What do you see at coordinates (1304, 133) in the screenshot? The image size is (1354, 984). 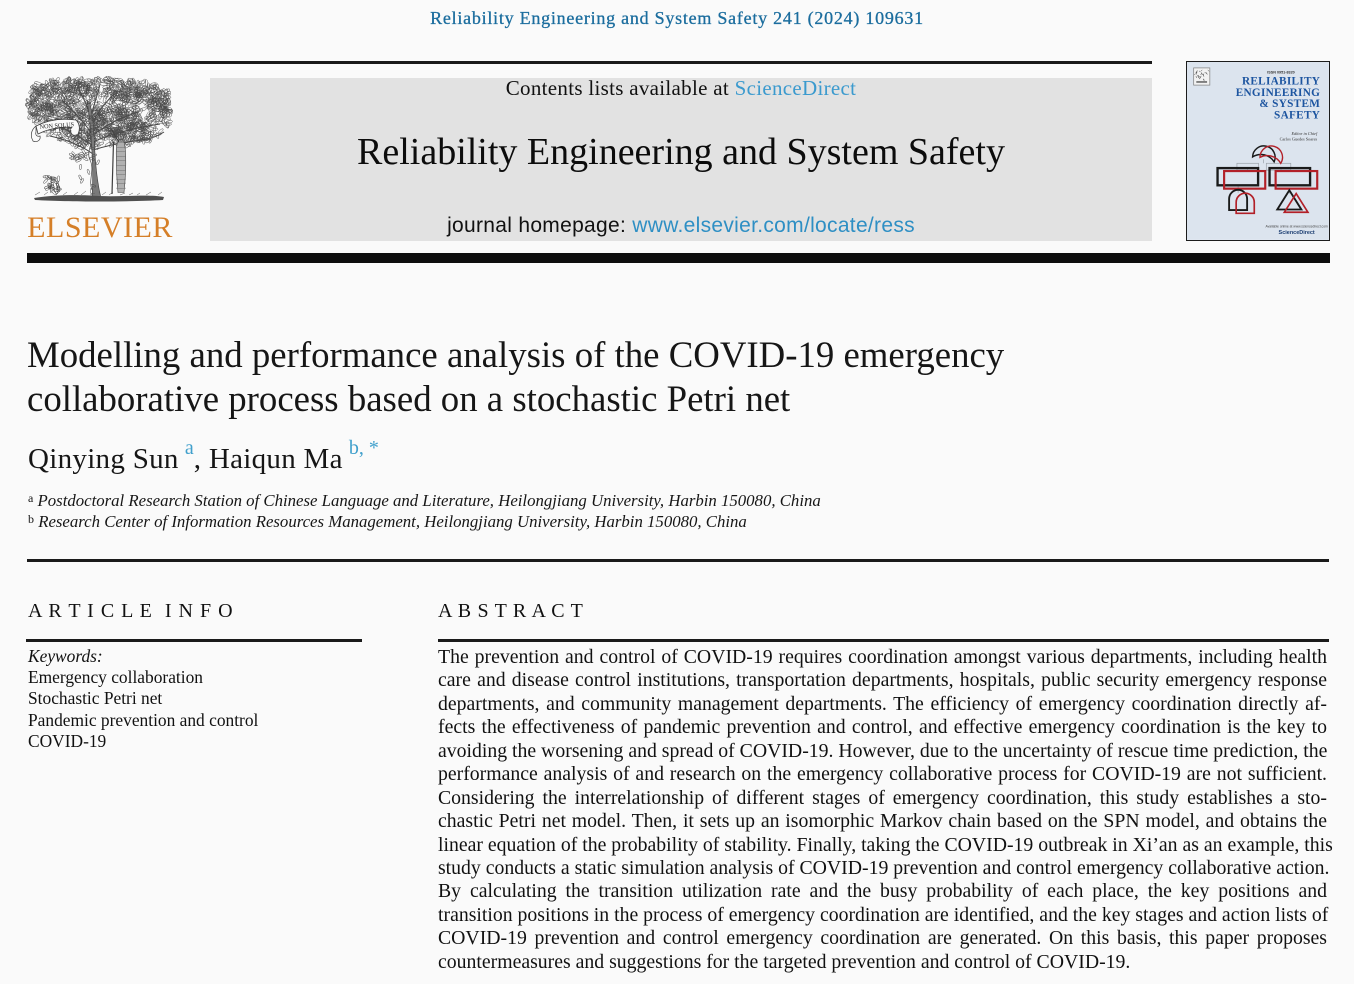 I see `svg-text: Editor in Chief` at bounding box center [1304, 133].